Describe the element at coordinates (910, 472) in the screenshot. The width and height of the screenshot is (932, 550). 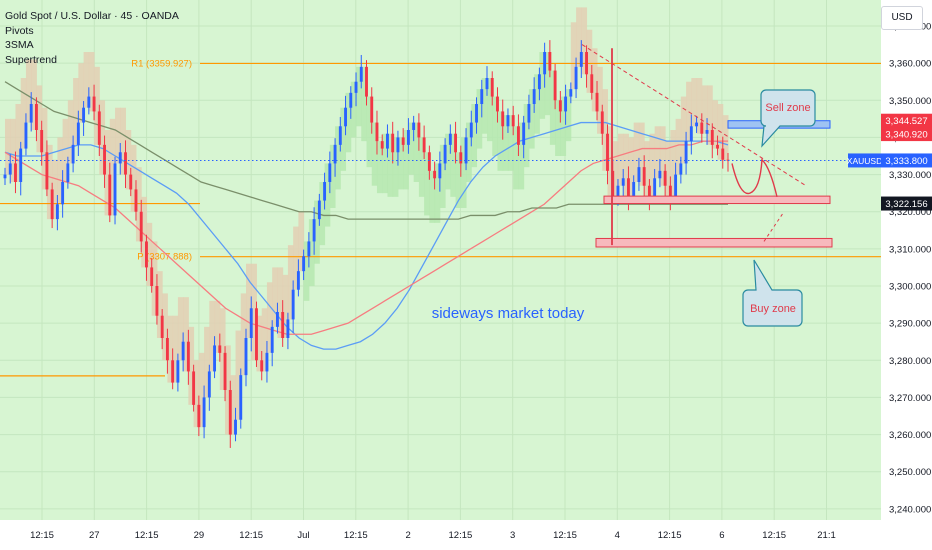
I see `y-tick-label: 3,250.000` at that location.